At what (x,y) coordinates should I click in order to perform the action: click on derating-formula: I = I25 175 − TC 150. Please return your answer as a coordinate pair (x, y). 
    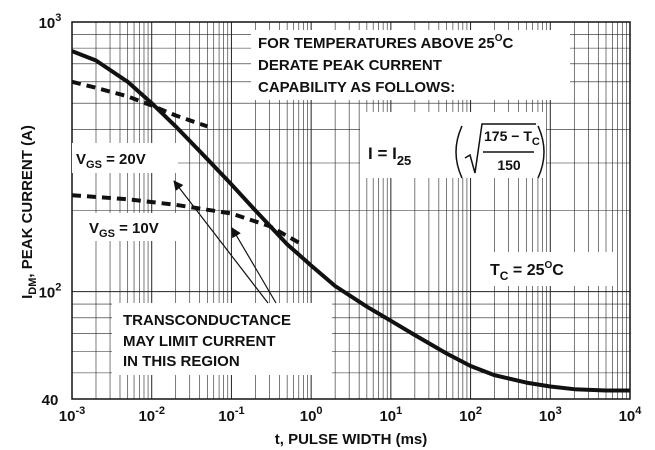
    Looking at the image, I should click on (456, 151).